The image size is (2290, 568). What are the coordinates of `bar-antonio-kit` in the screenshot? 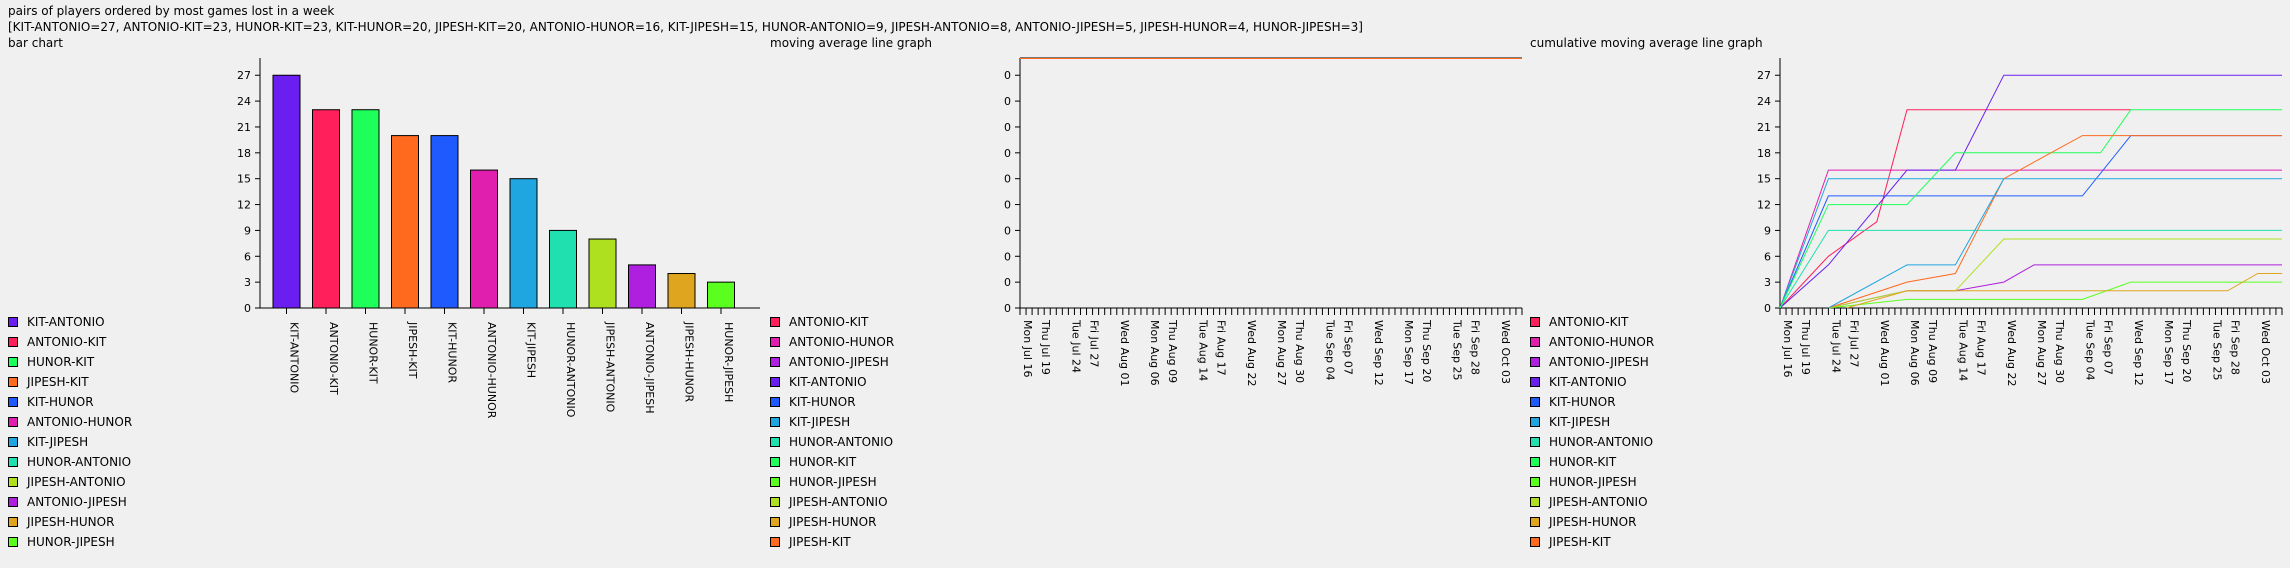 It's located at (326, 209).